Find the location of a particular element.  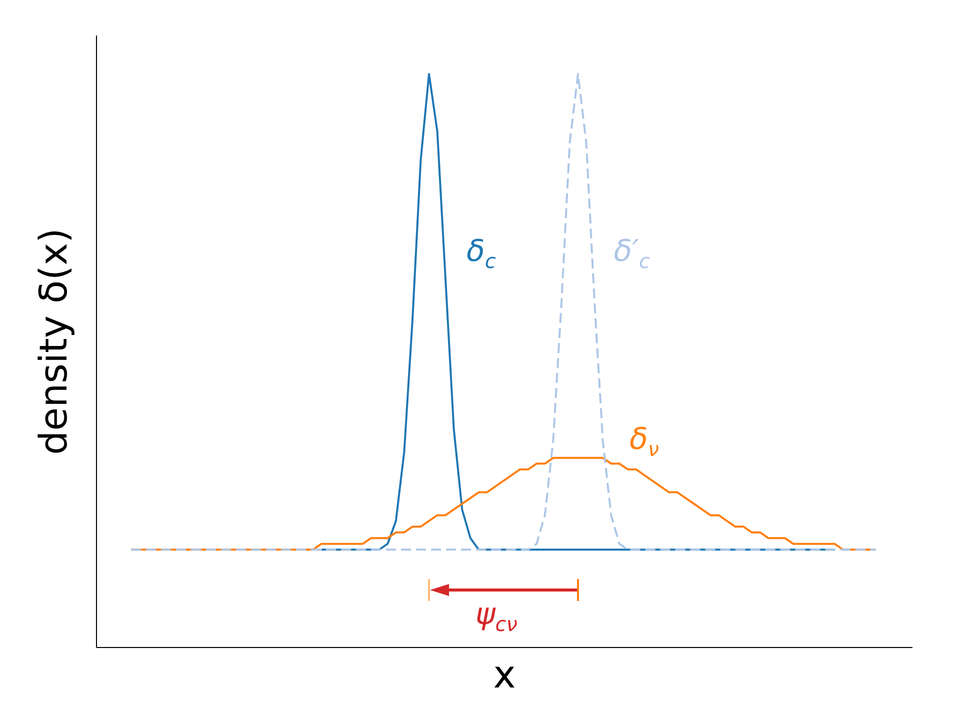

series-label: δ$_{c}$ is located at coordinates (481, 254).